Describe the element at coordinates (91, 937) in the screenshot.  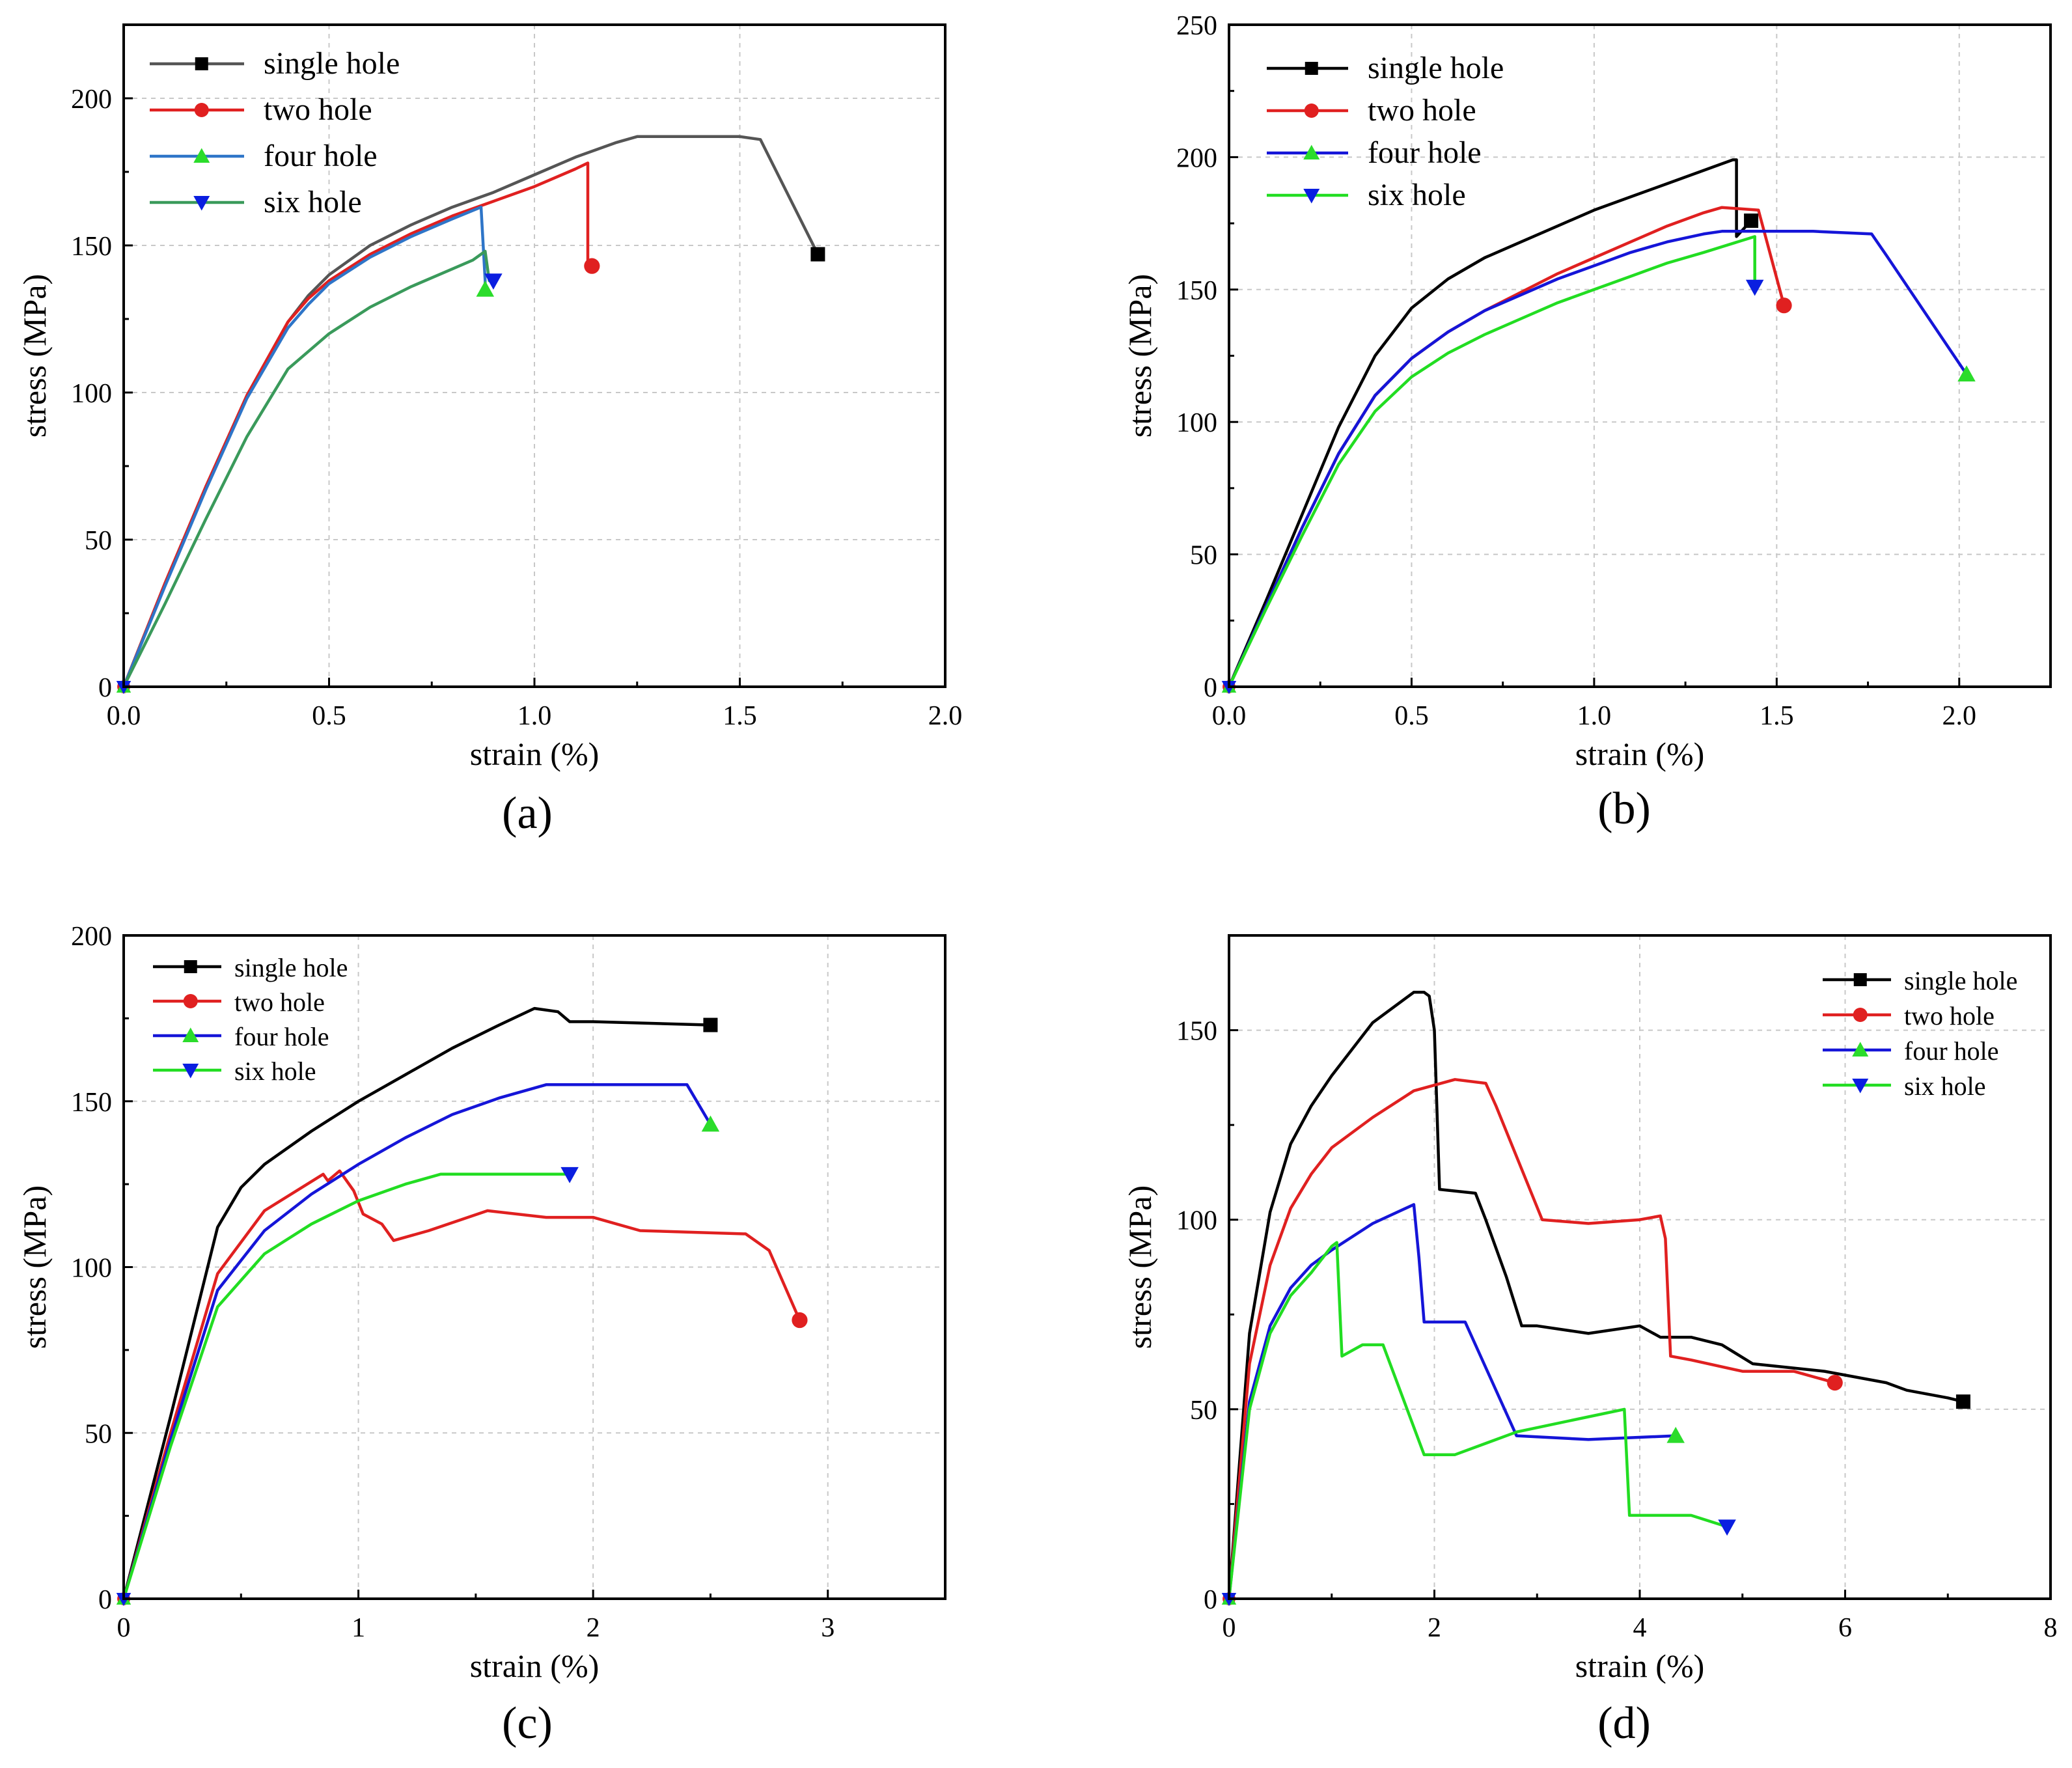
I see `y-tick-label: 200` at that location.